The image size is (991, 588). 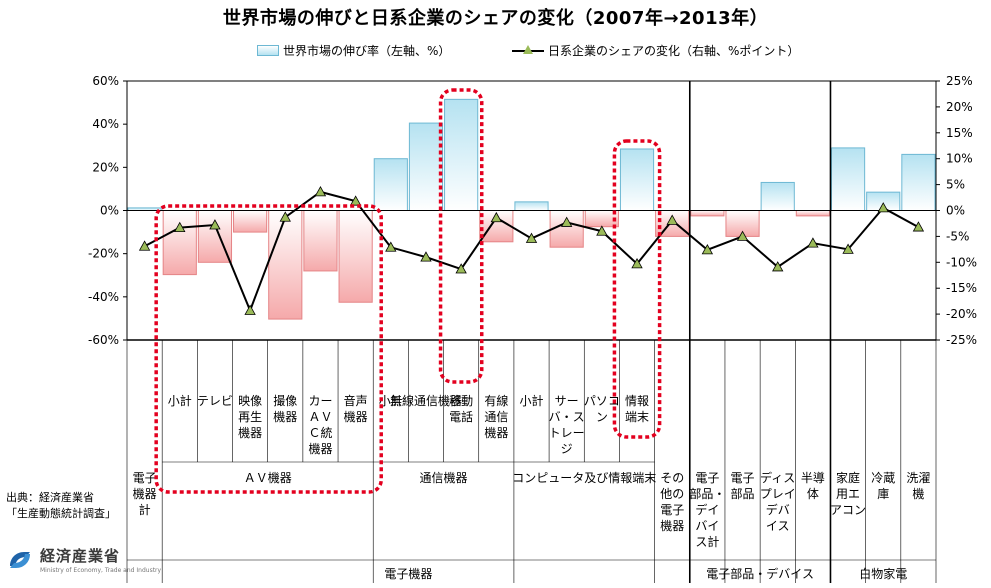 What do you see at coordinates (250, 401) in the screenshot?
I see `category-label-4: 映像` at bounding box center [250, 401].